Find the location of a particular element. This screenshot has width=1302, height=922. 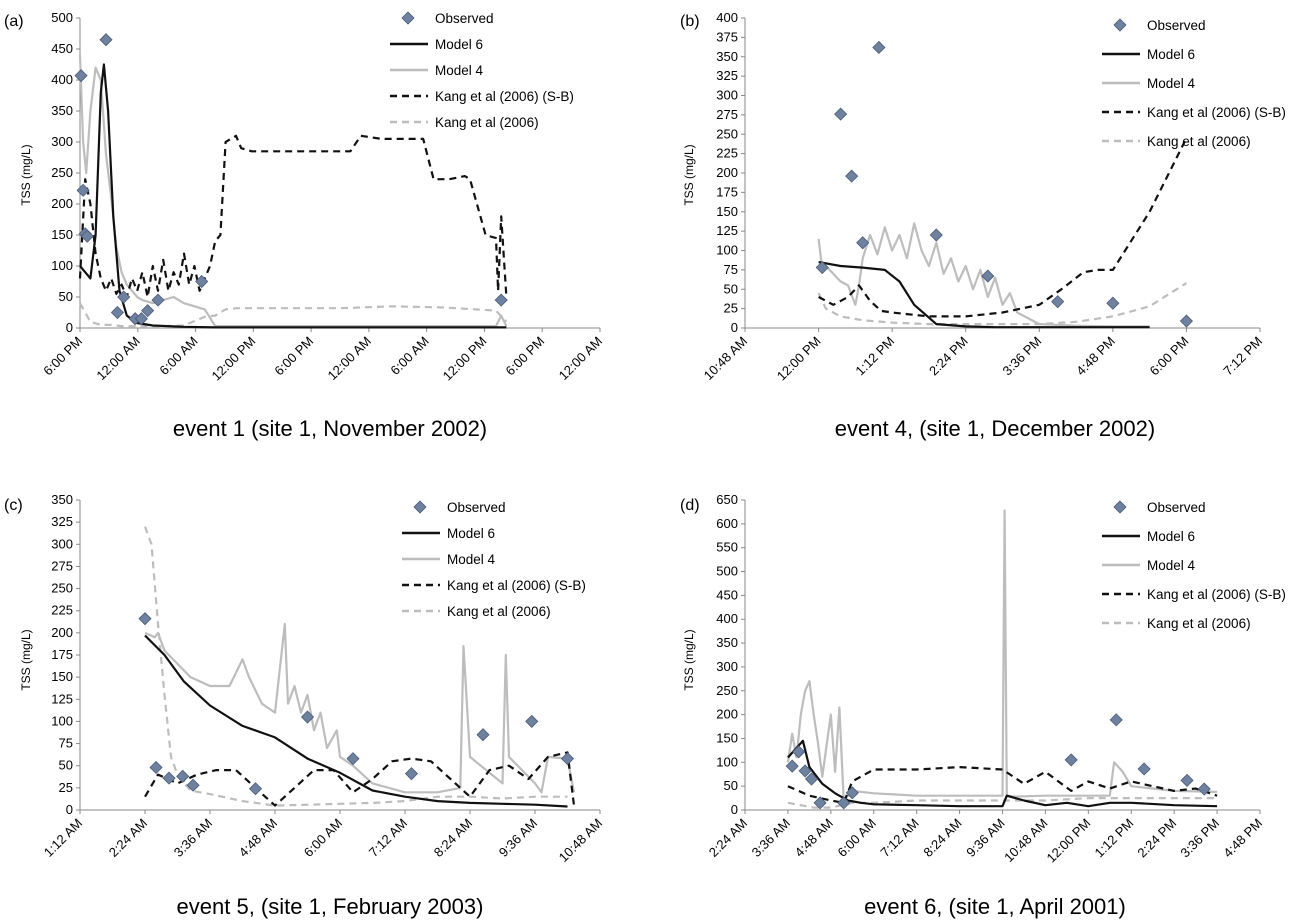

y-tick-label: 275 is located at coordinates (62, 565).